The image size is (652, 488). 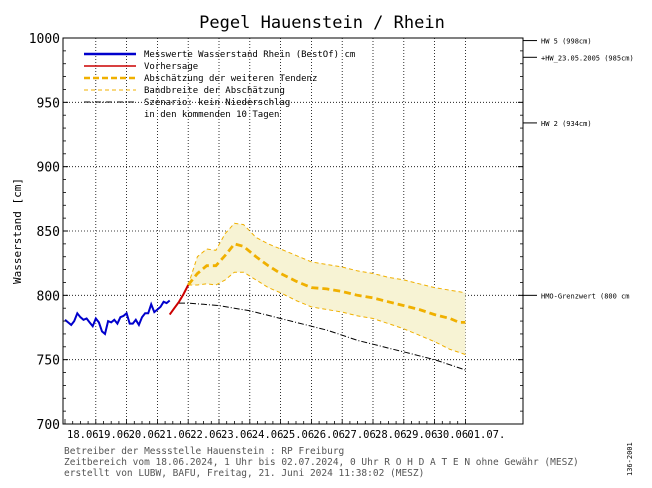 What do you see at coordinates (48, 425) in the screenshot?
I see `y-tick-label: 700` at bounding box center [48, 425].